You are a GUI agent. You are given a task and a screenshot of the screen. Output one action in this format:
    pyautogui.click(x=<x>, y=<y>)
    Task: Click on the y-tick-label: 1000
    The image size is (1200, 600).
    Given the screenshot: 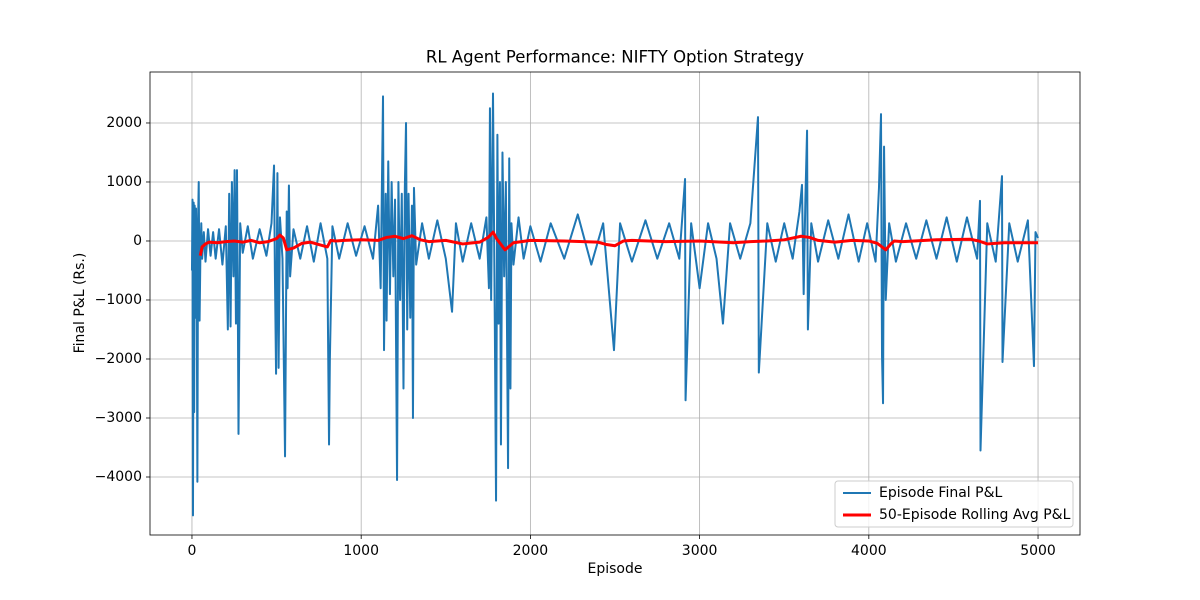 What is the action you would take?
    pyautogui.click(x=124, y=182)
    